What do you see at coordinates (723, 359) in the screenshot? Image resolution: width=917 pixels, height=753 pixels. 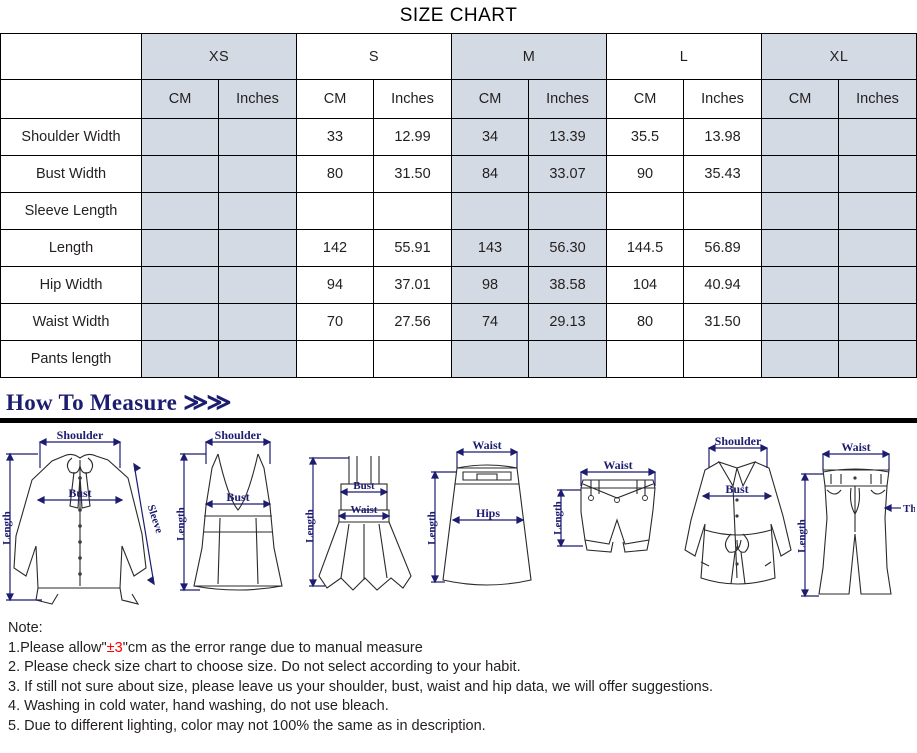 I see `cell-l-inches` at bounding box center [723, 359].